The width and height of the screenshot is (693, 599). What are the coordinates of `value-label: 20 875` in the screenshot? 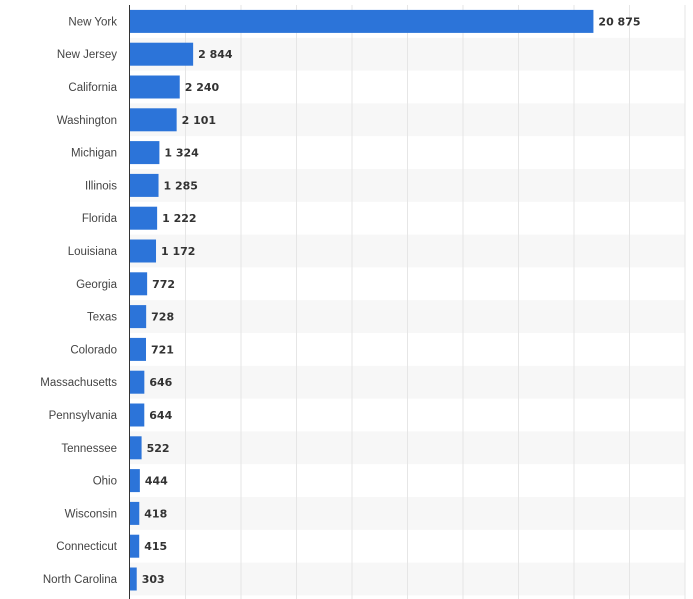 It's located at (619, 21).